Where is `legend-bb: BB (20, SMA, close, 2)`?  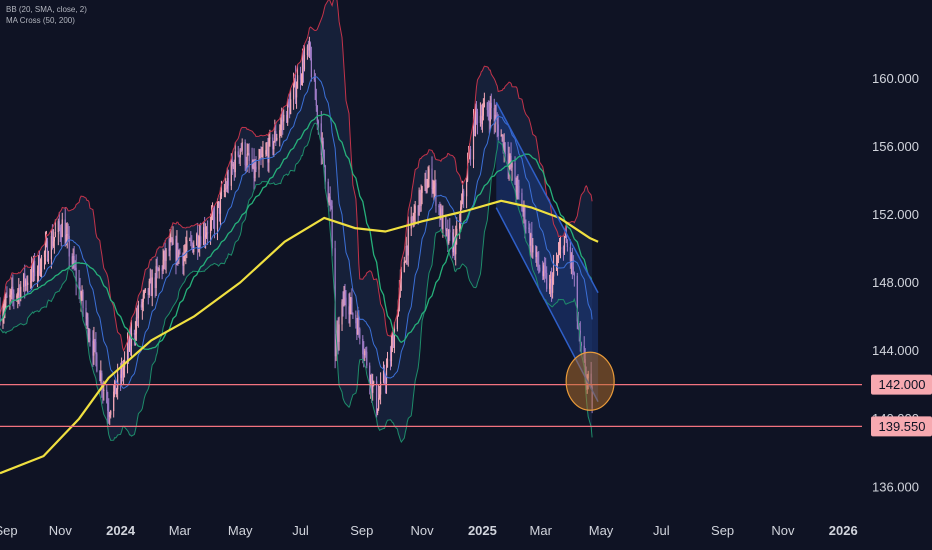
legend-bb: BB (20, SMA, close, 2) is located at coordinates (46, 9).